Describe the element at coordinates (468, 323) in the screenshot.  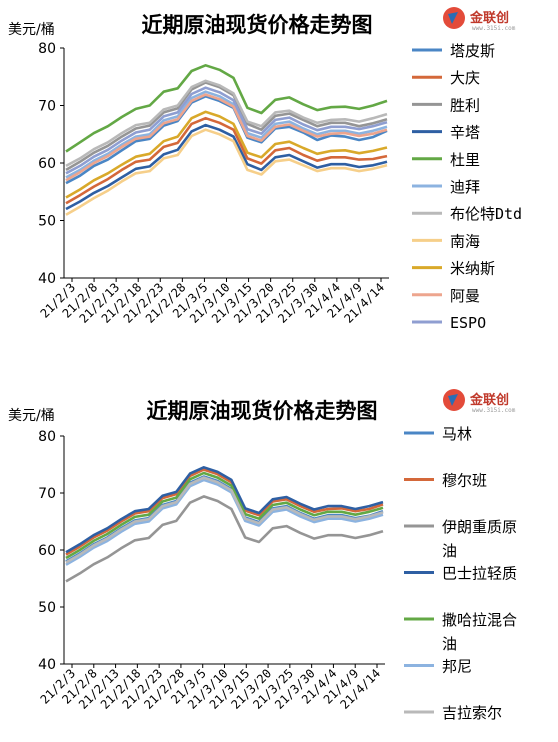
I see `legend-label: ESPO` at that location.